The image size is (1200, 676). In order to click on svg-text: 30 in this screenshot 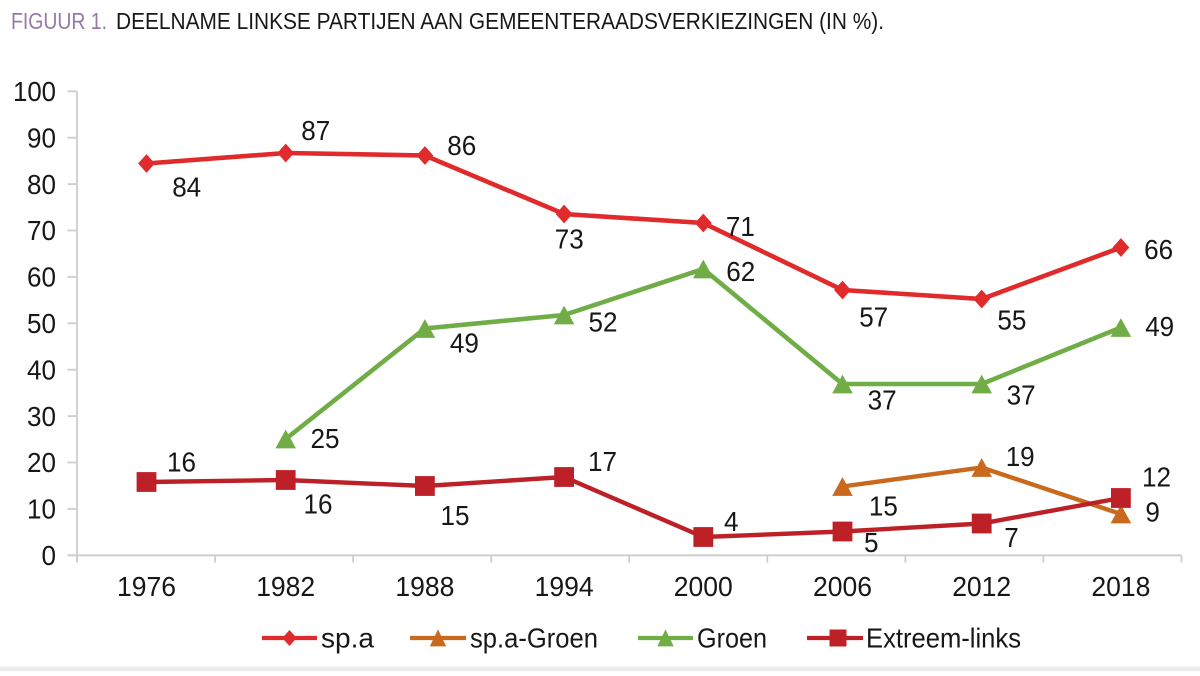, I will do `click(41, 416)`.